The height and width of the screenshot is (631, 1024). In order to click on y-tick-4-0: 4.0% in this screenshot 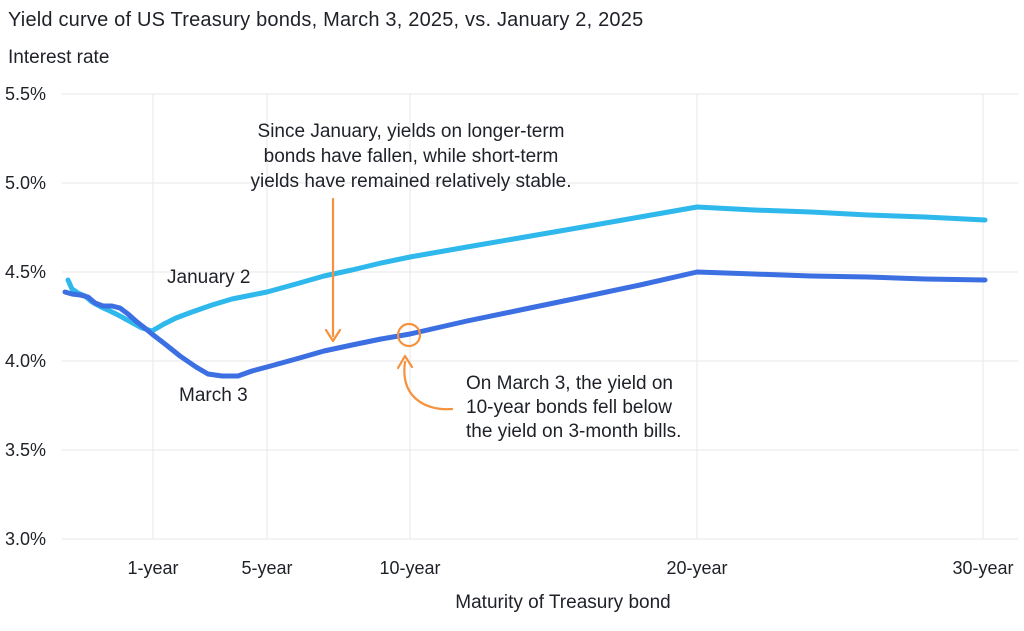, I will do `click(26, 361)`.